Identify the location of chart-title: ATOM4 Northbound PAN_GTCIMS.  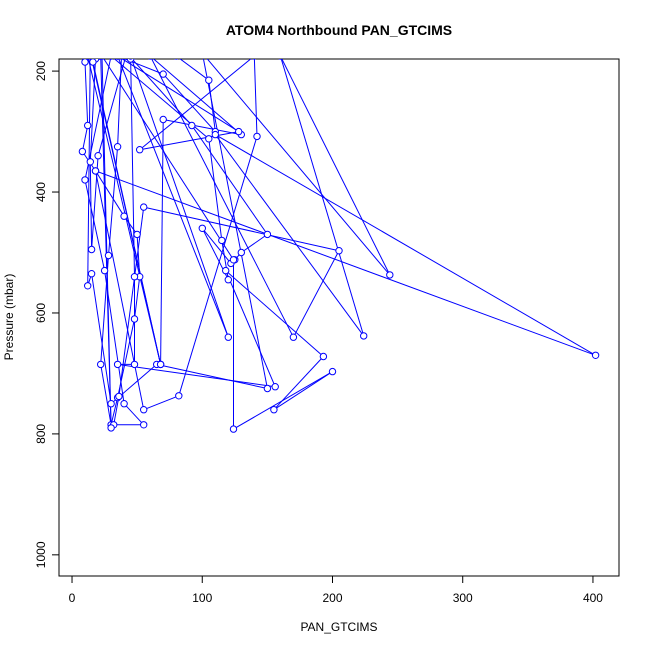
(339, 30).